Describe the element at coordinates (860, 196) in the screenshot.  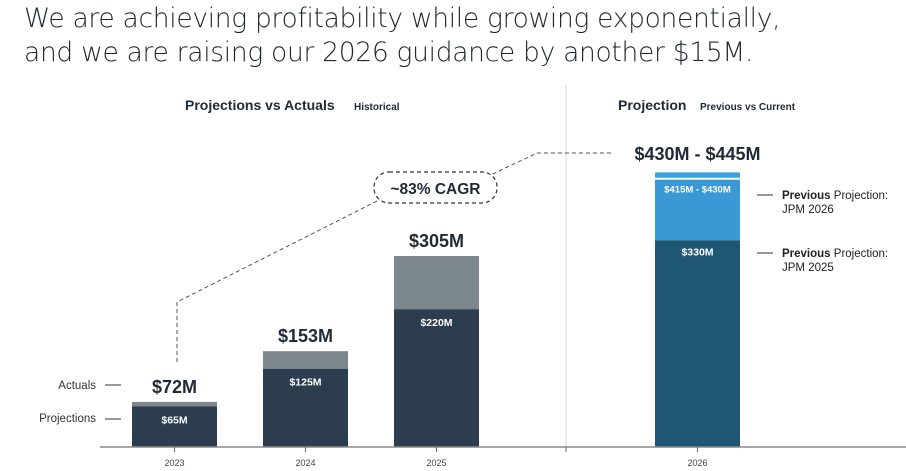
I see `legend-prev-2026-rest: Projection:` at that location.